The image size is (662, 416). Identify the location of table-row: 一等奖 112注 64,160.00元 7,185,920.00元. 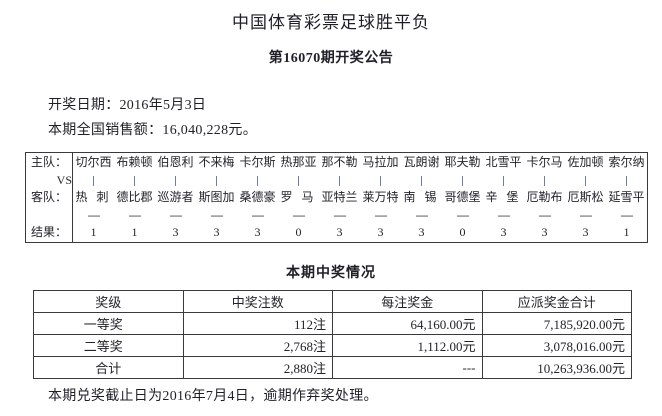
(332, 323).